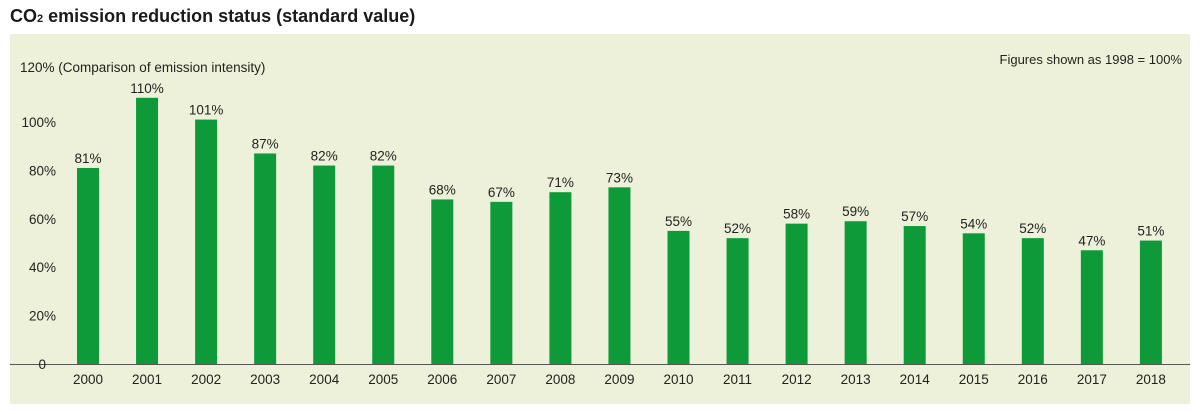 The height and width of the screenshot is (414, 1200). Describe the element at coordinates (442, 281) in the screenshot. I see `bar-2006` at that location.